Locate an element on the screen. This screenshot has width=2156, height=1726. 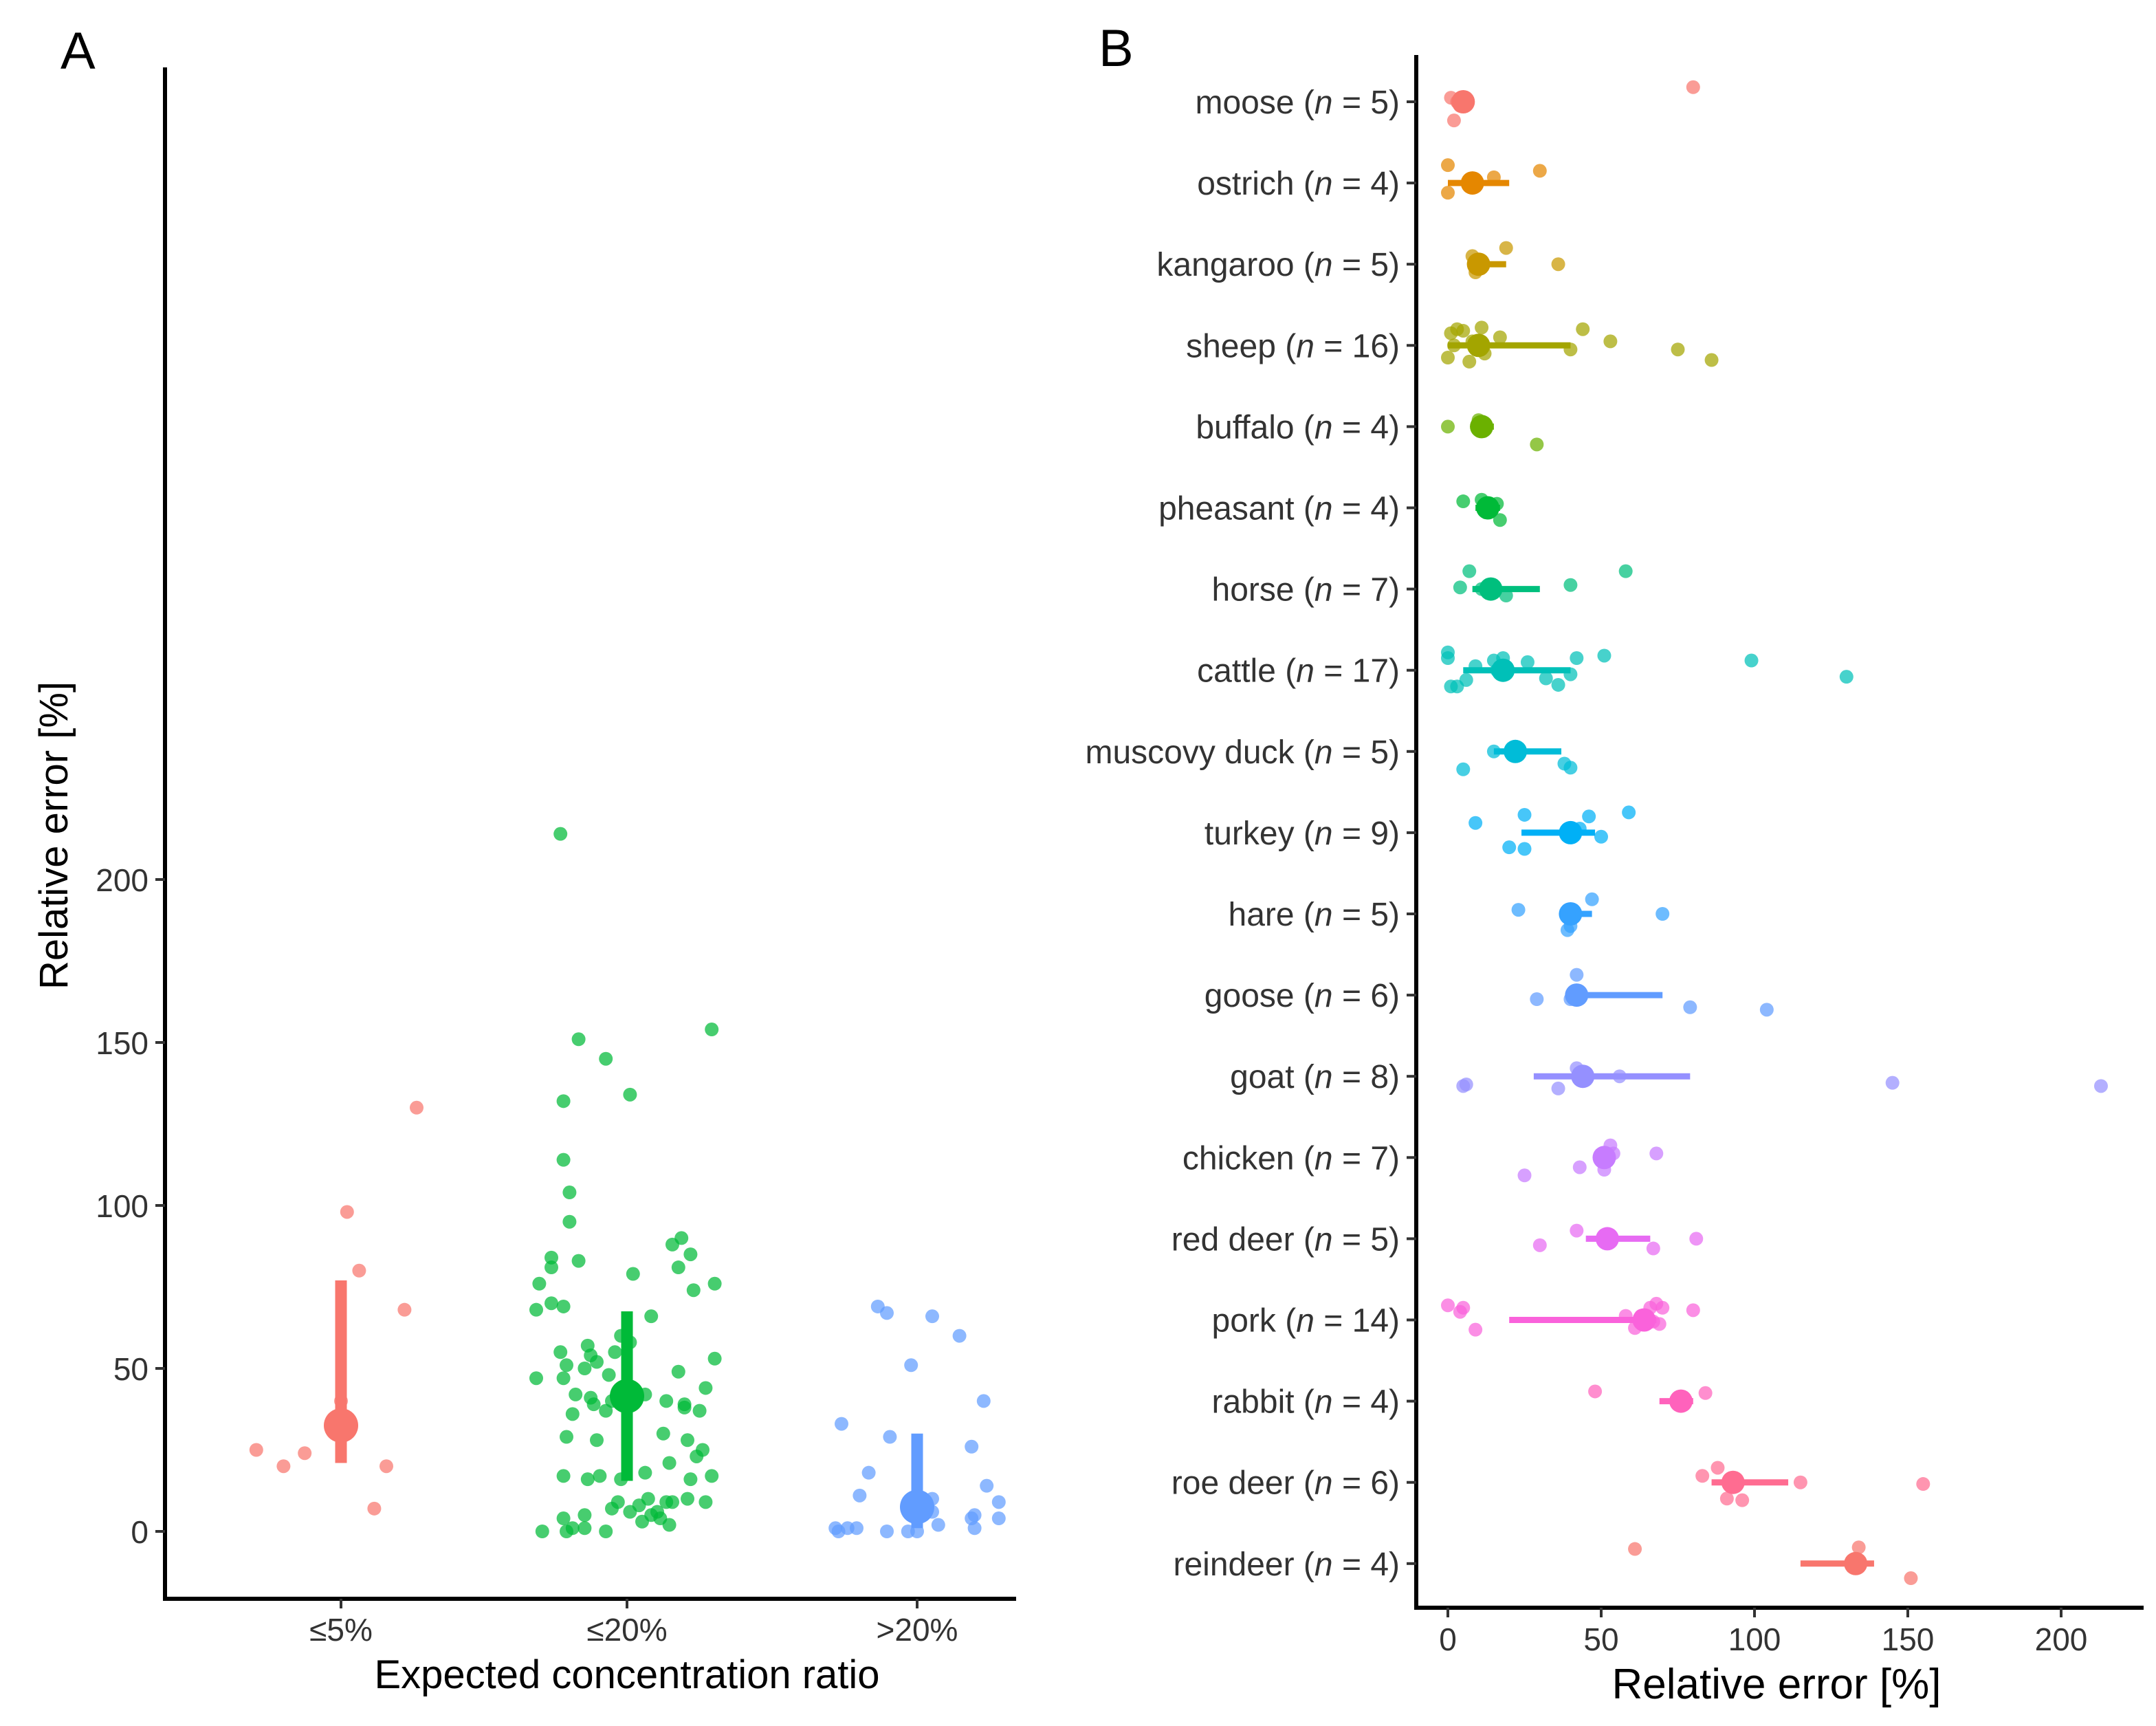
panel-b-species-label: pork (n = 14) is located at coordinates (1306, 1321).